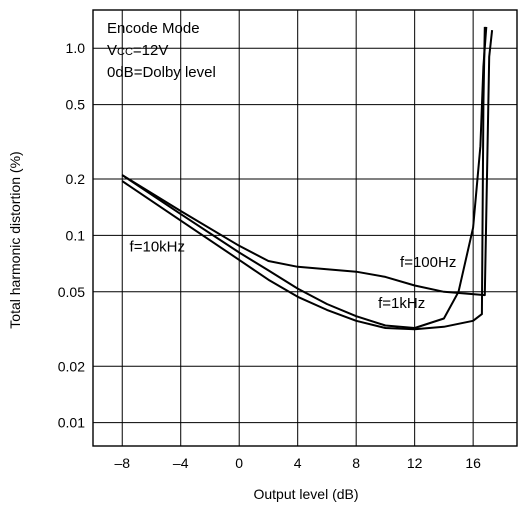  I want to click on series-labels: f=10kHz f=100Hz f=1kHz, so click(293, 275).